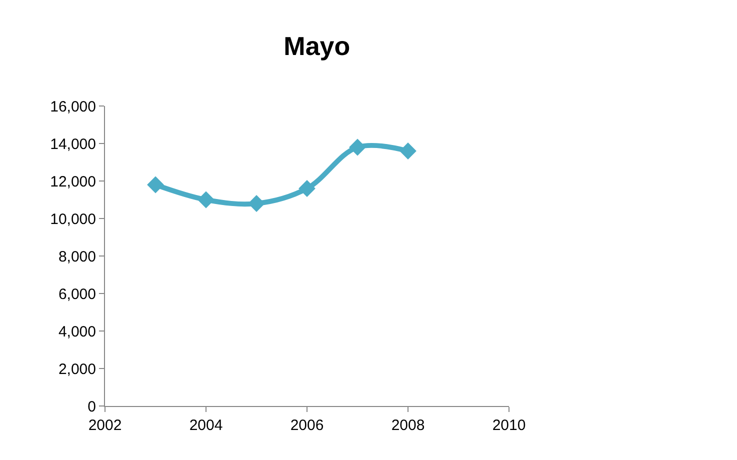  Describe the element at coordinates (77, 331) in the screenshot. I see `y-tick-label: 4,000` at that location.